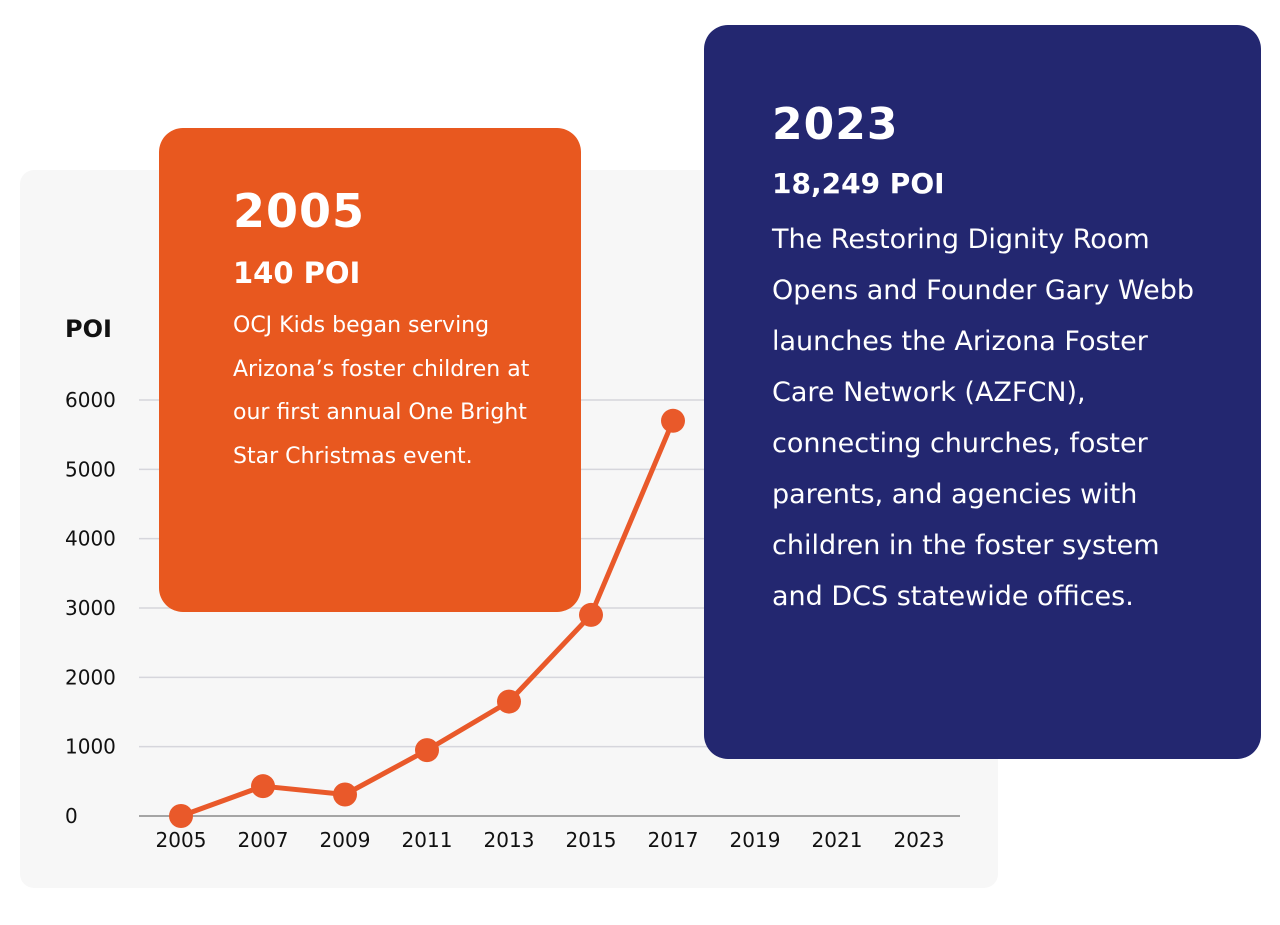 The width and height of the screenshot is (1280, 925). What do you see at coordinates (90, 677) in the screenshot?
I see `y-tick-label: 2000` at bounding box center [90, 677].